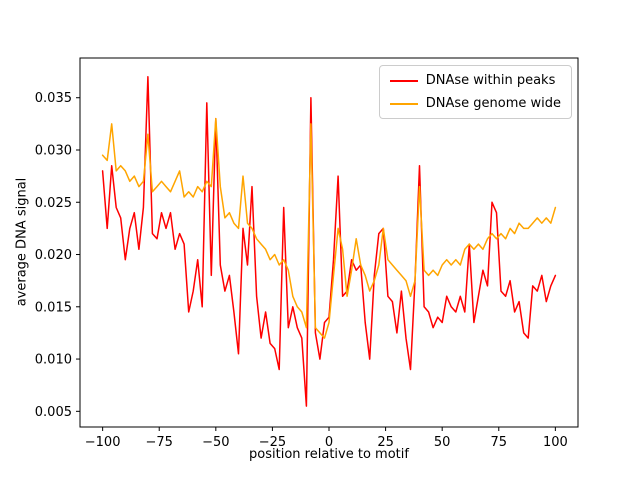 This screenshot has height=480, width=640. Describe the element at coordinates (329, 442) in the screenshot. I see `x-tick-label: 0` at that location.